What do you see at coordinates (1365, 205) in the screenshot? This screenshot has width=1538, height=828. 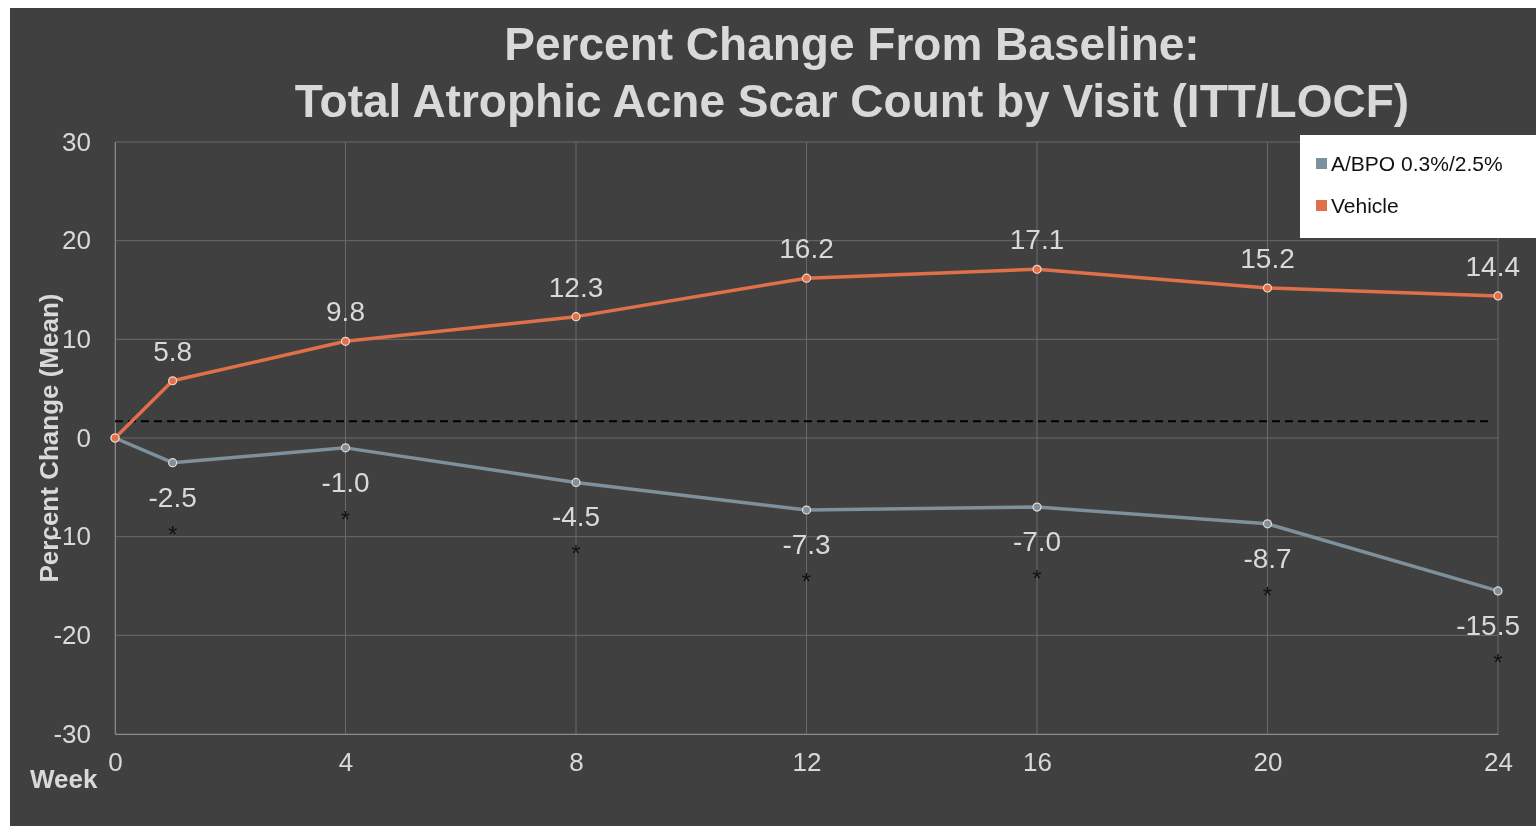 I see `legend-label: Vehicle` at bounding box center [1365, 205].